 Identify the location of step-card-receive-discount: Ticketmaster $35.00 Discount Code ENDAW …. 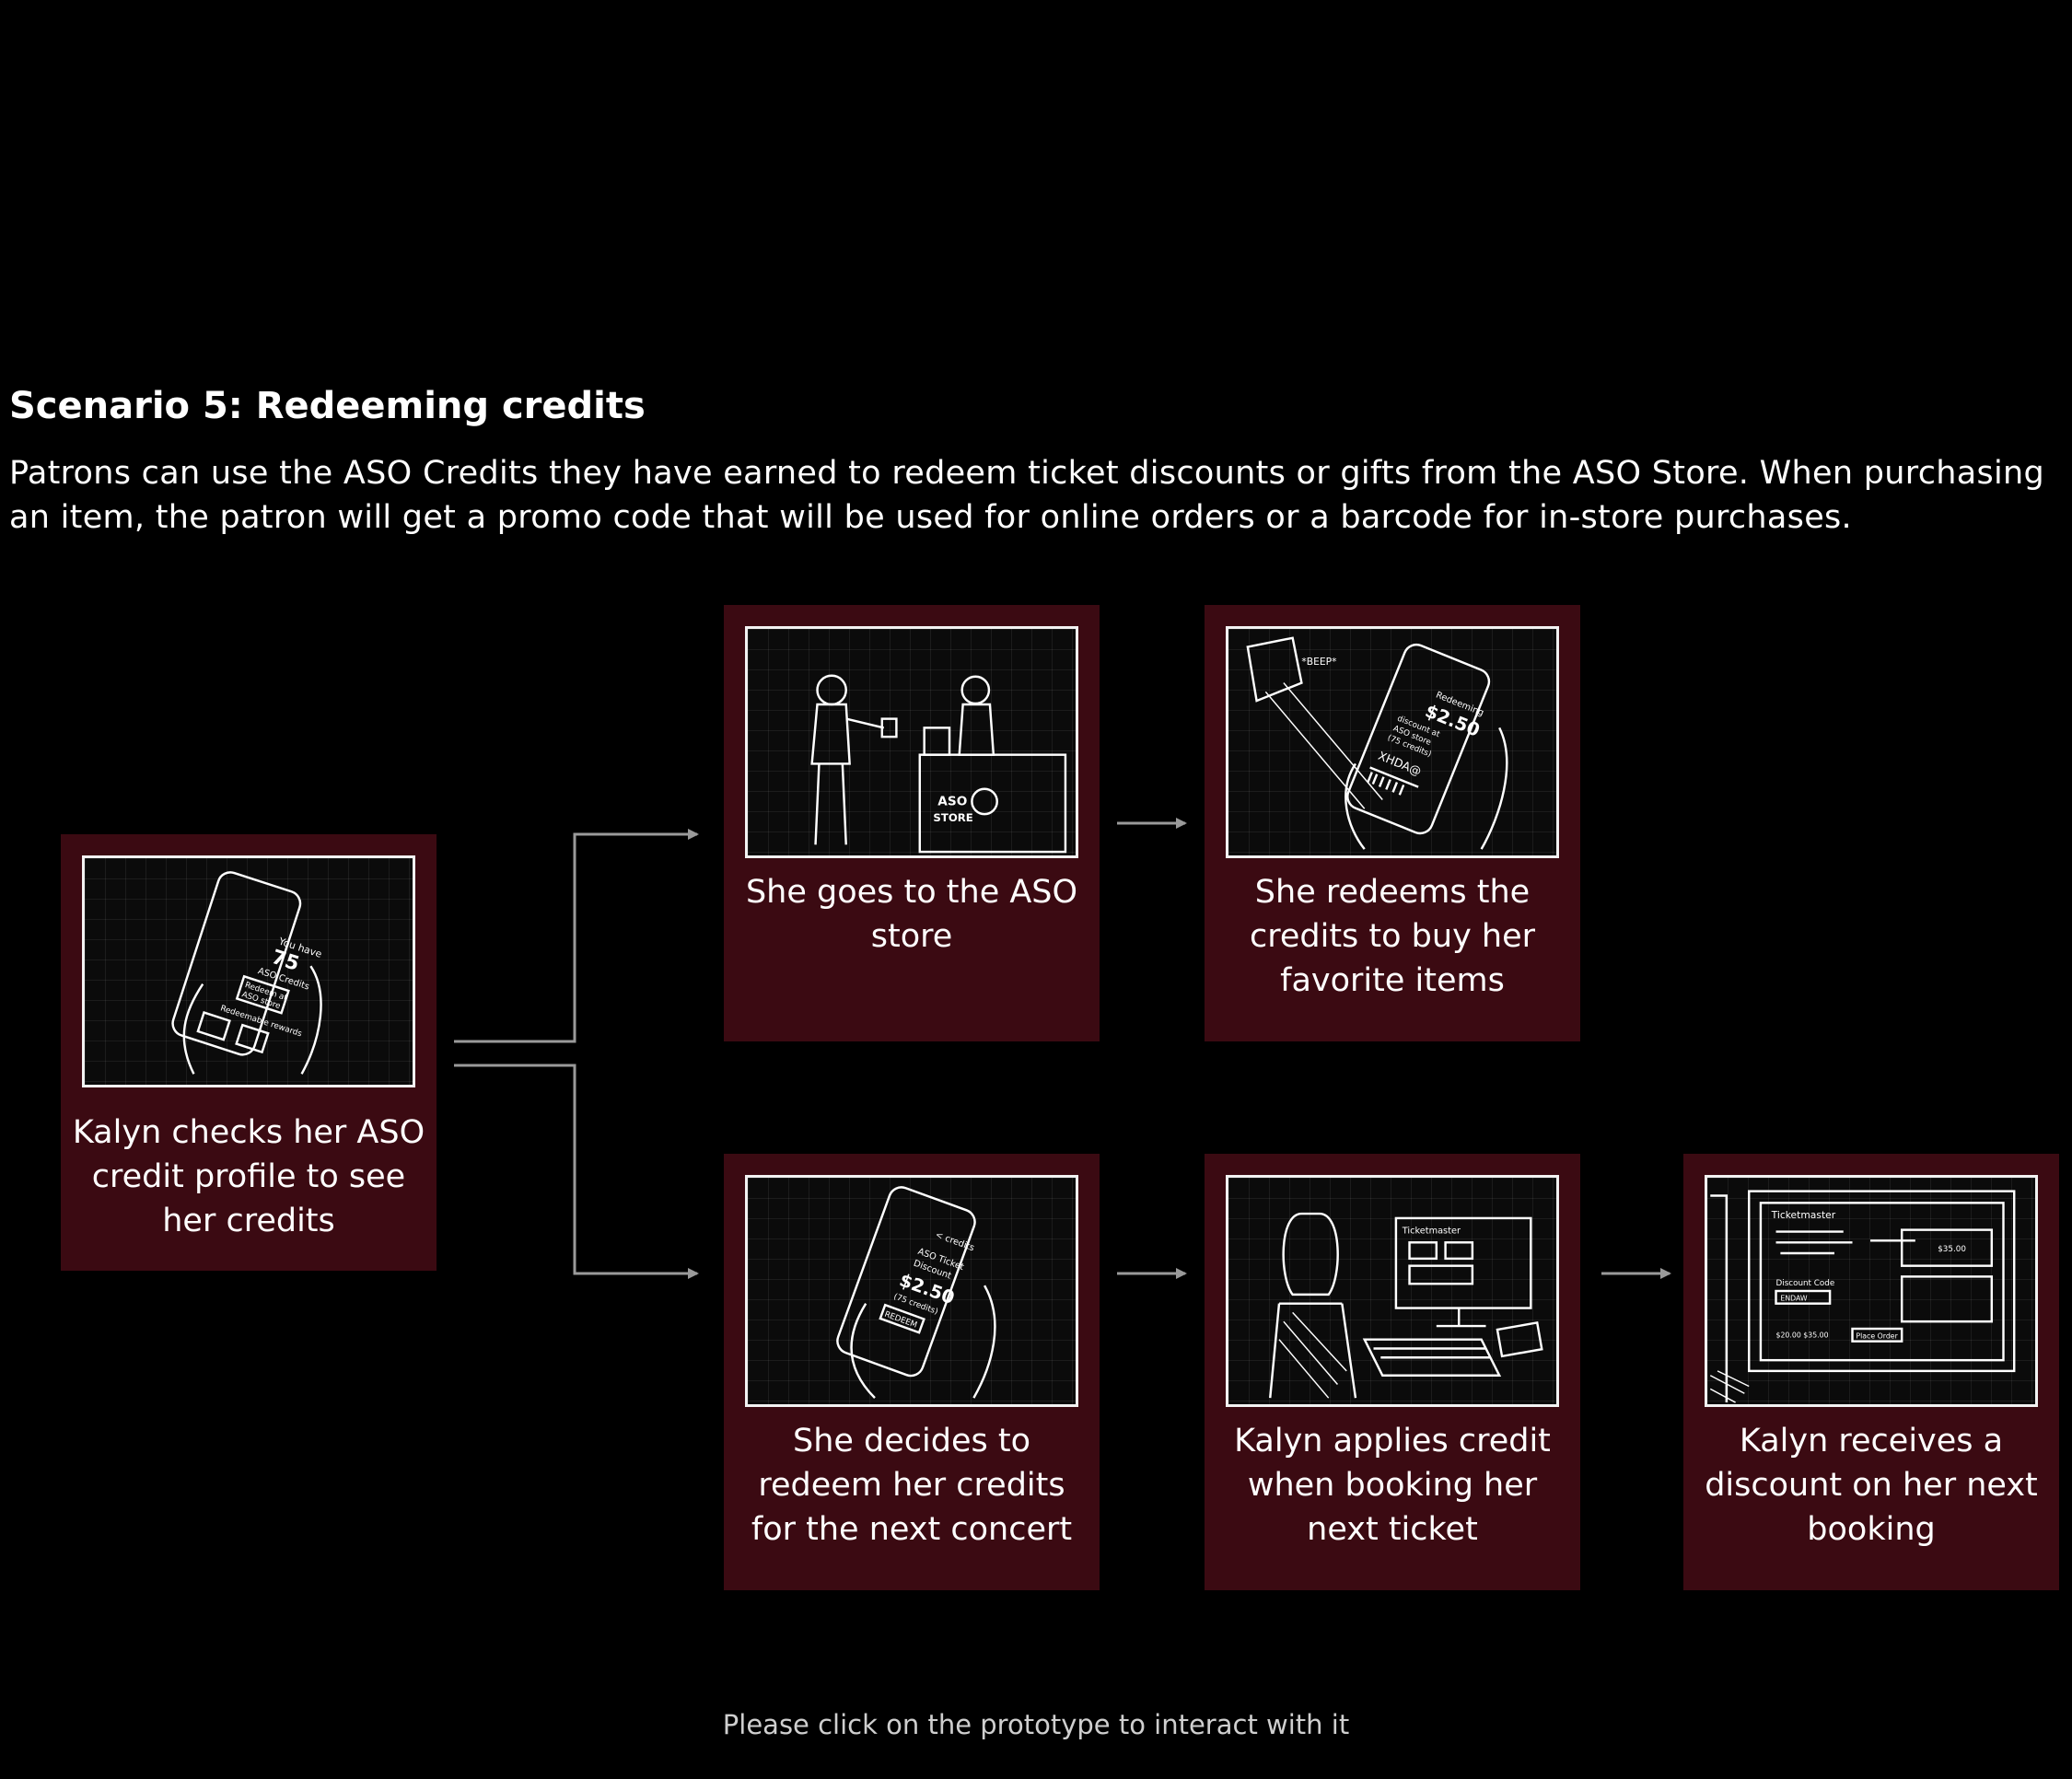
(1871, 1372).